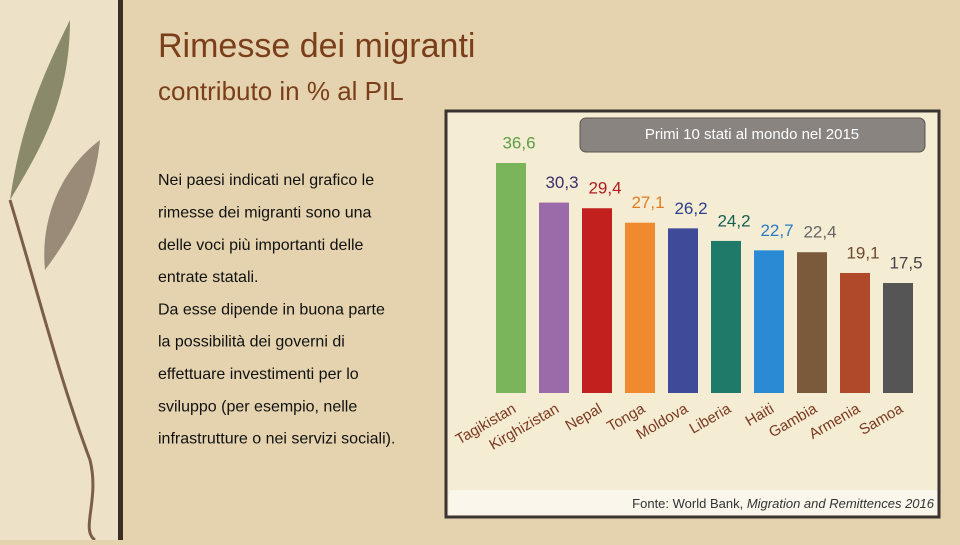  Describe the element at coordinates (52, 370) in the screenshot. I see `stem` at that location.